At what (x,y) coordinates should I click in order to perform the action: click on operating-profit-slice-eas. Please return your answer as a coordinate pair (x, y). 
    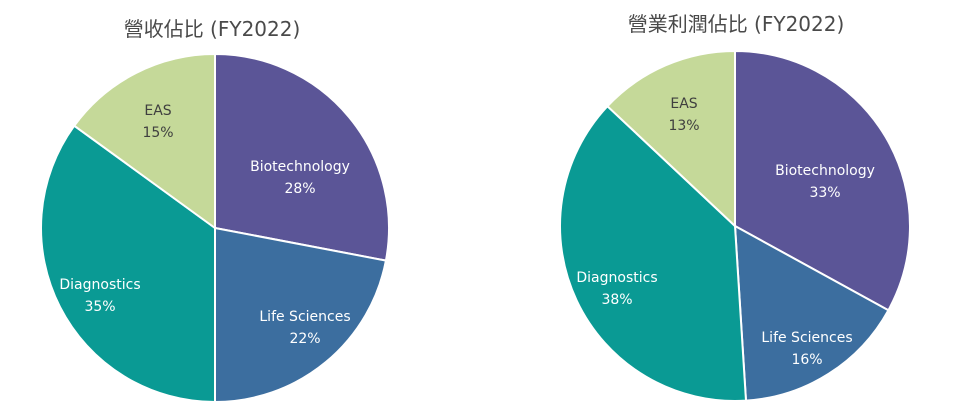
    Looking at the image, I should click on (671, 139).